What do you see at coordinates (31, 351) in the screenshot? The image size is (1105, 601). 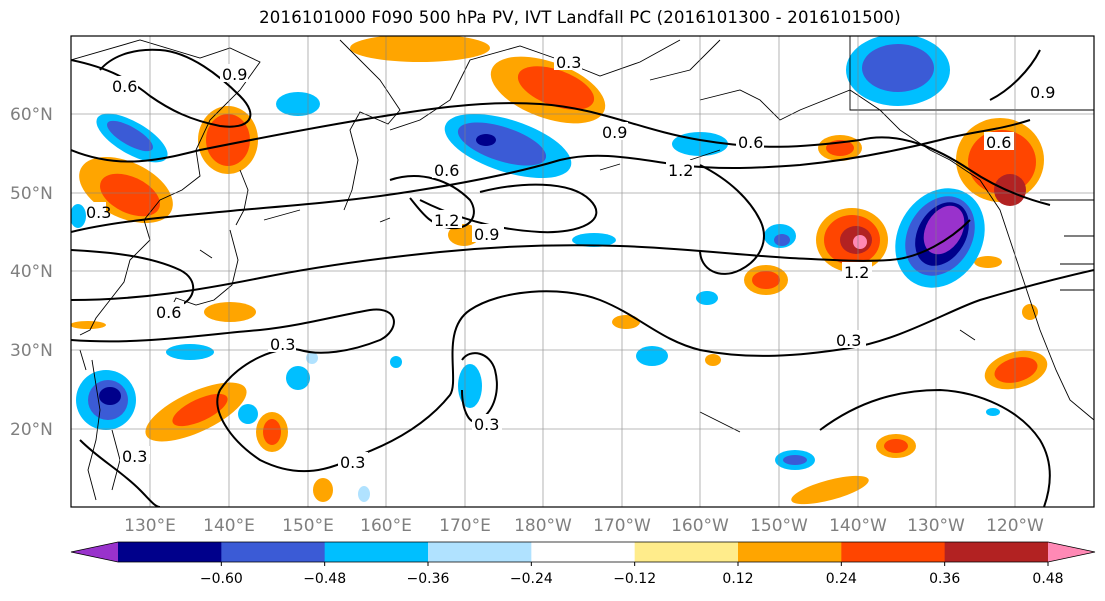 I see `lat-label: 30°N` at bounding box center [31, 351].